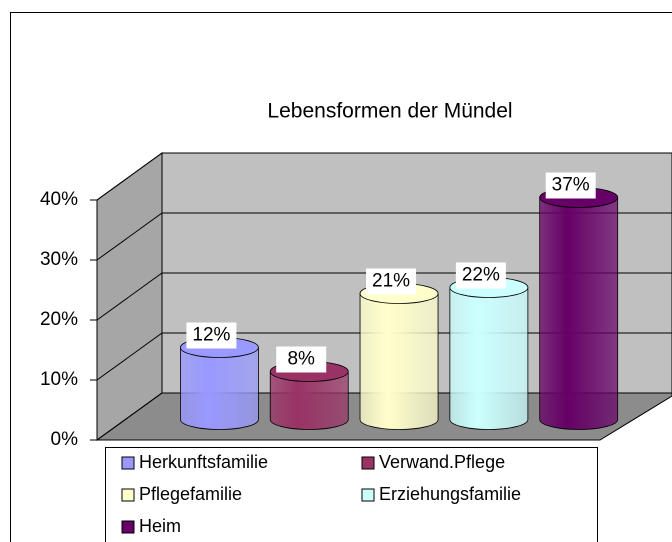  What do you see at coordinates (59, 319) in the screenshot?
I see `y-tick-label: 20%` at bounding box center [59, 319].